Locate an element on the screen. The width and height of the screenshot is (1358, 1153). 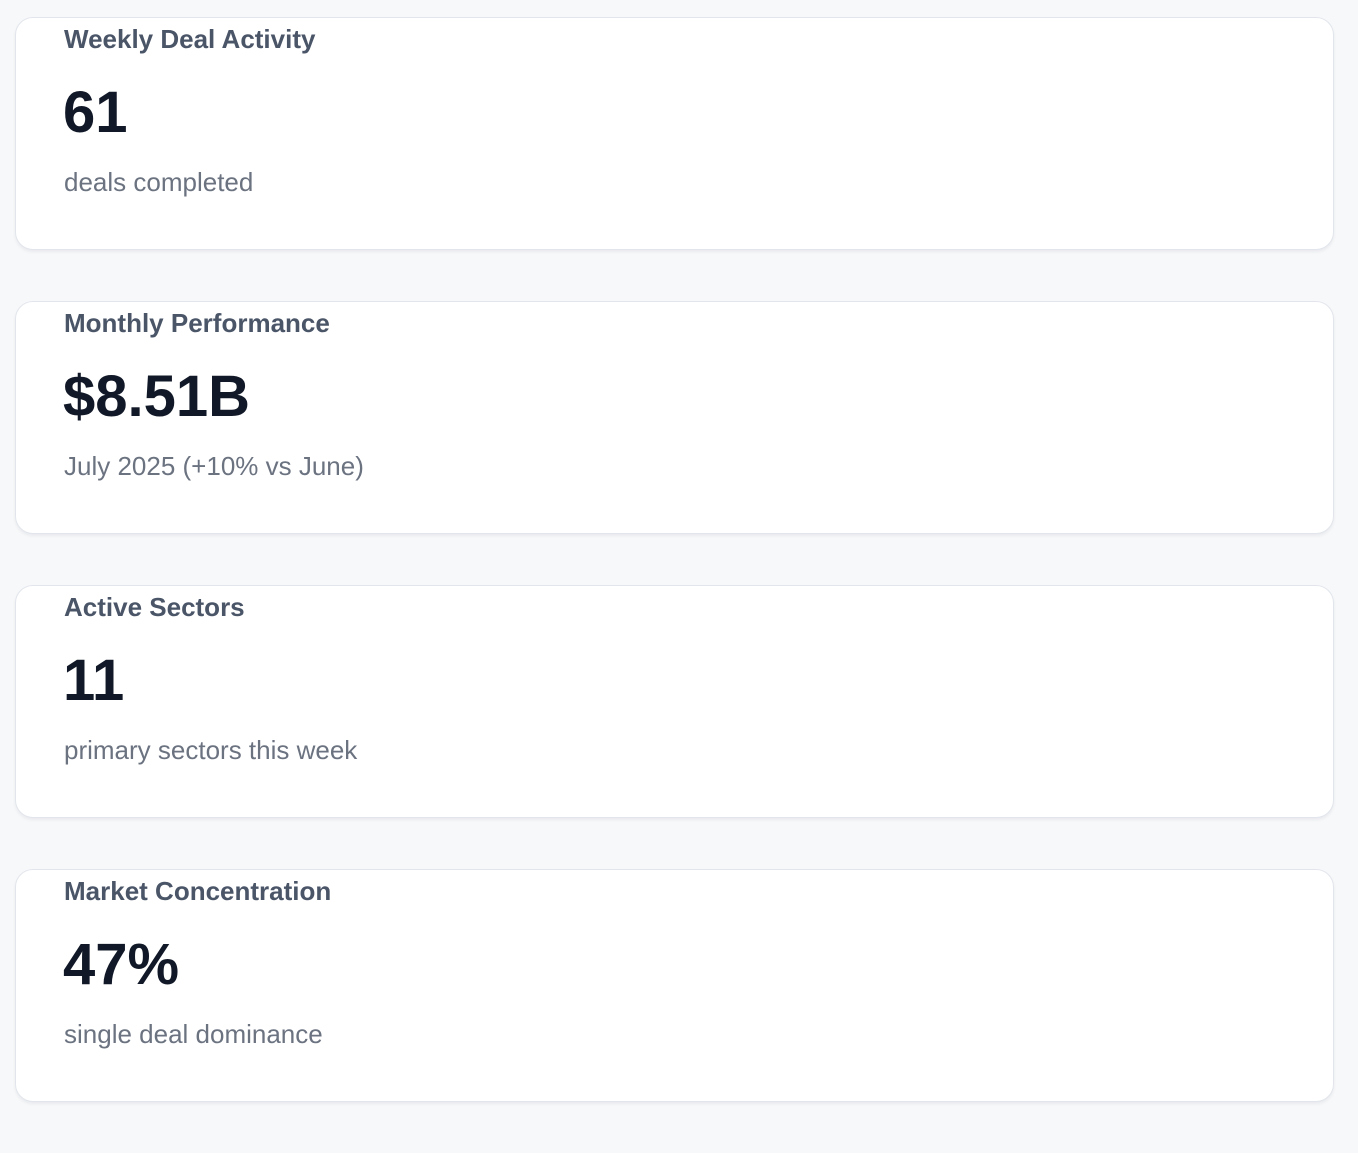
card-subtitle: July 2025 (+10% vs June) is located at coordinates (214, 466).